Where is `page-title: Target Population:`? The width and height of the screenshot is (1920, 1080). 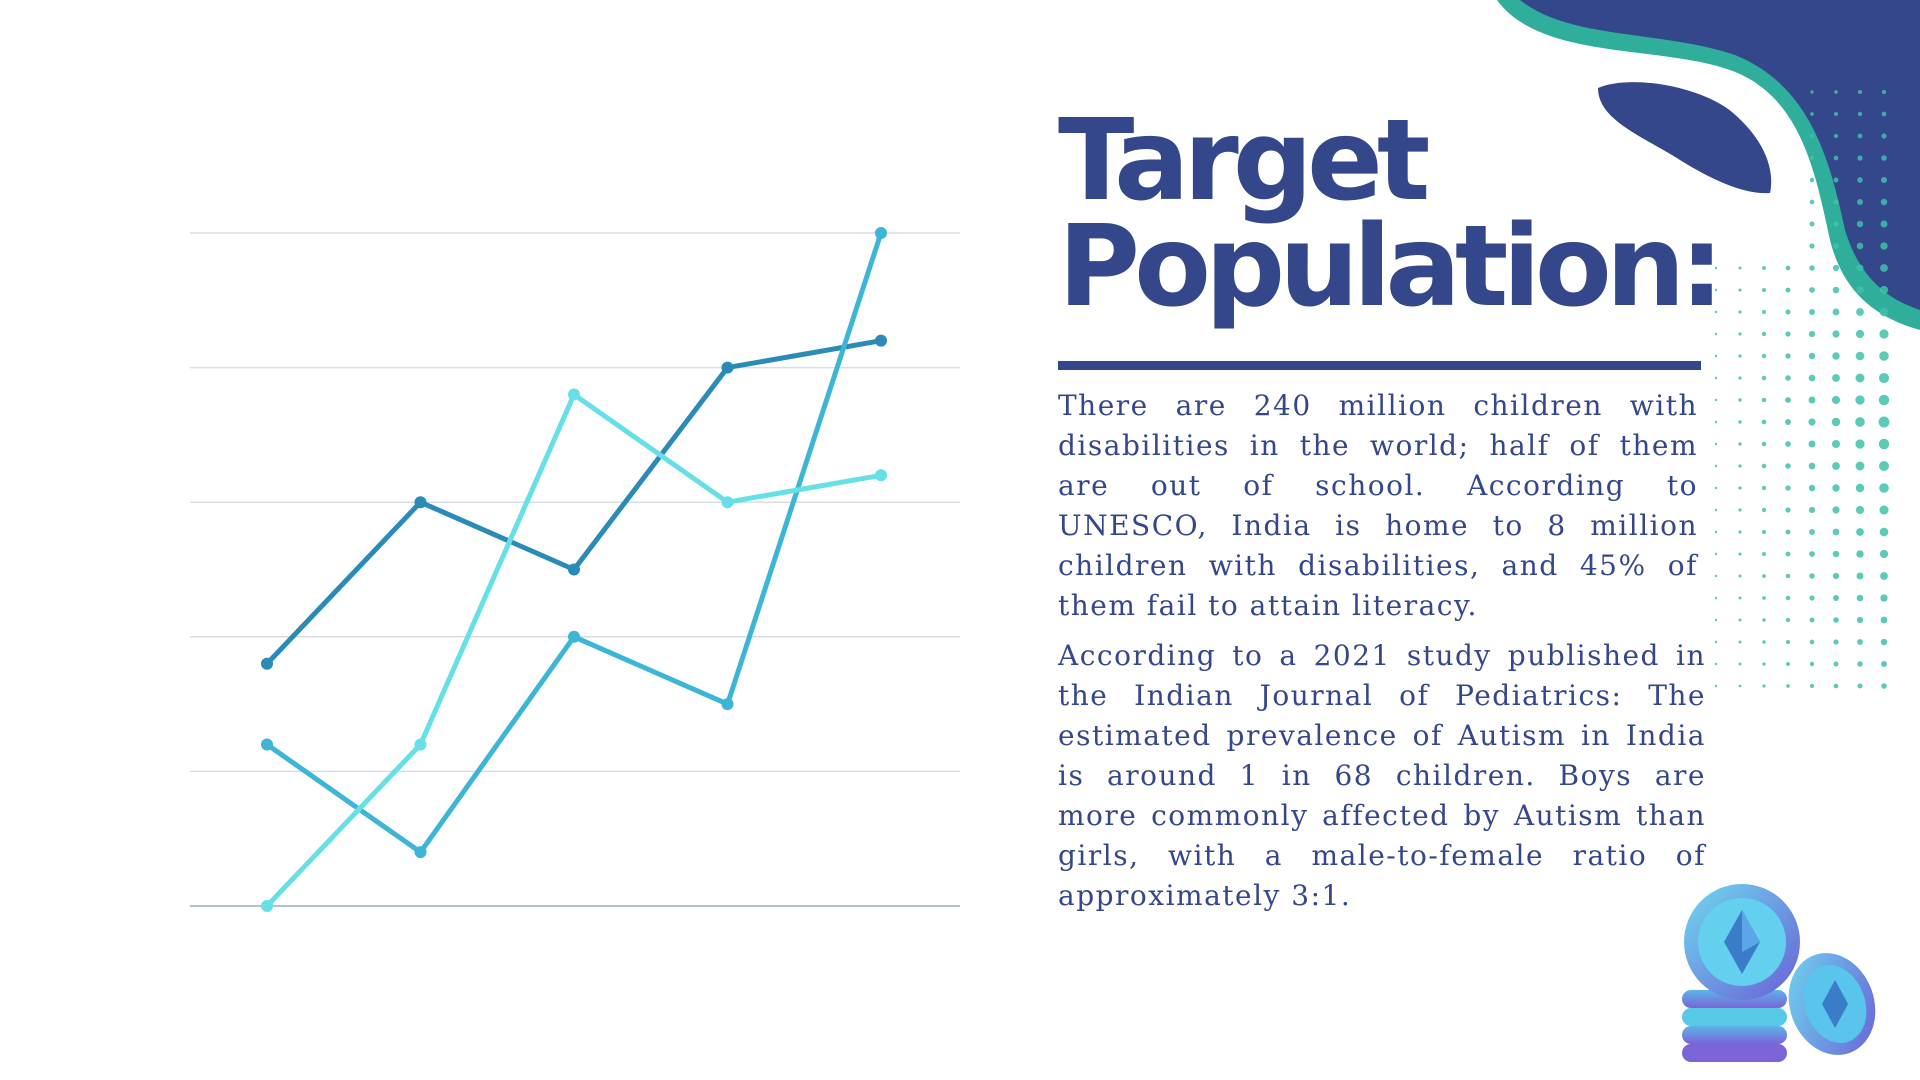 page-title: Target Population: is located at coordinates (1391, 209).